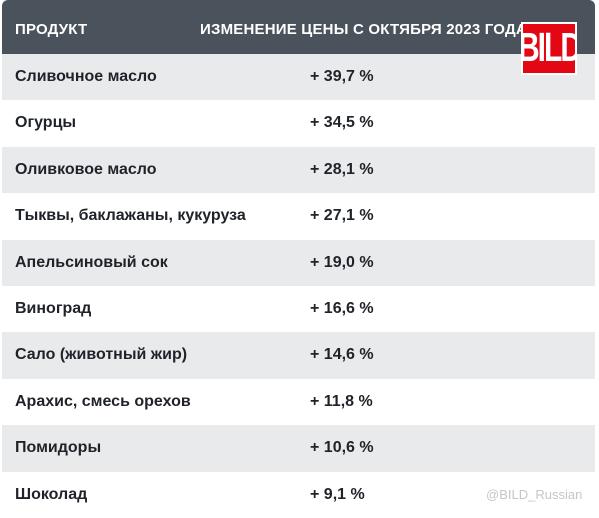 Image resolution: width=599 pixels, height=518 pixels. What do you see at coordinates (86, 76) in the screenshot?
I see `product-name: Сливочное масло` at bounding box center [86, 76].